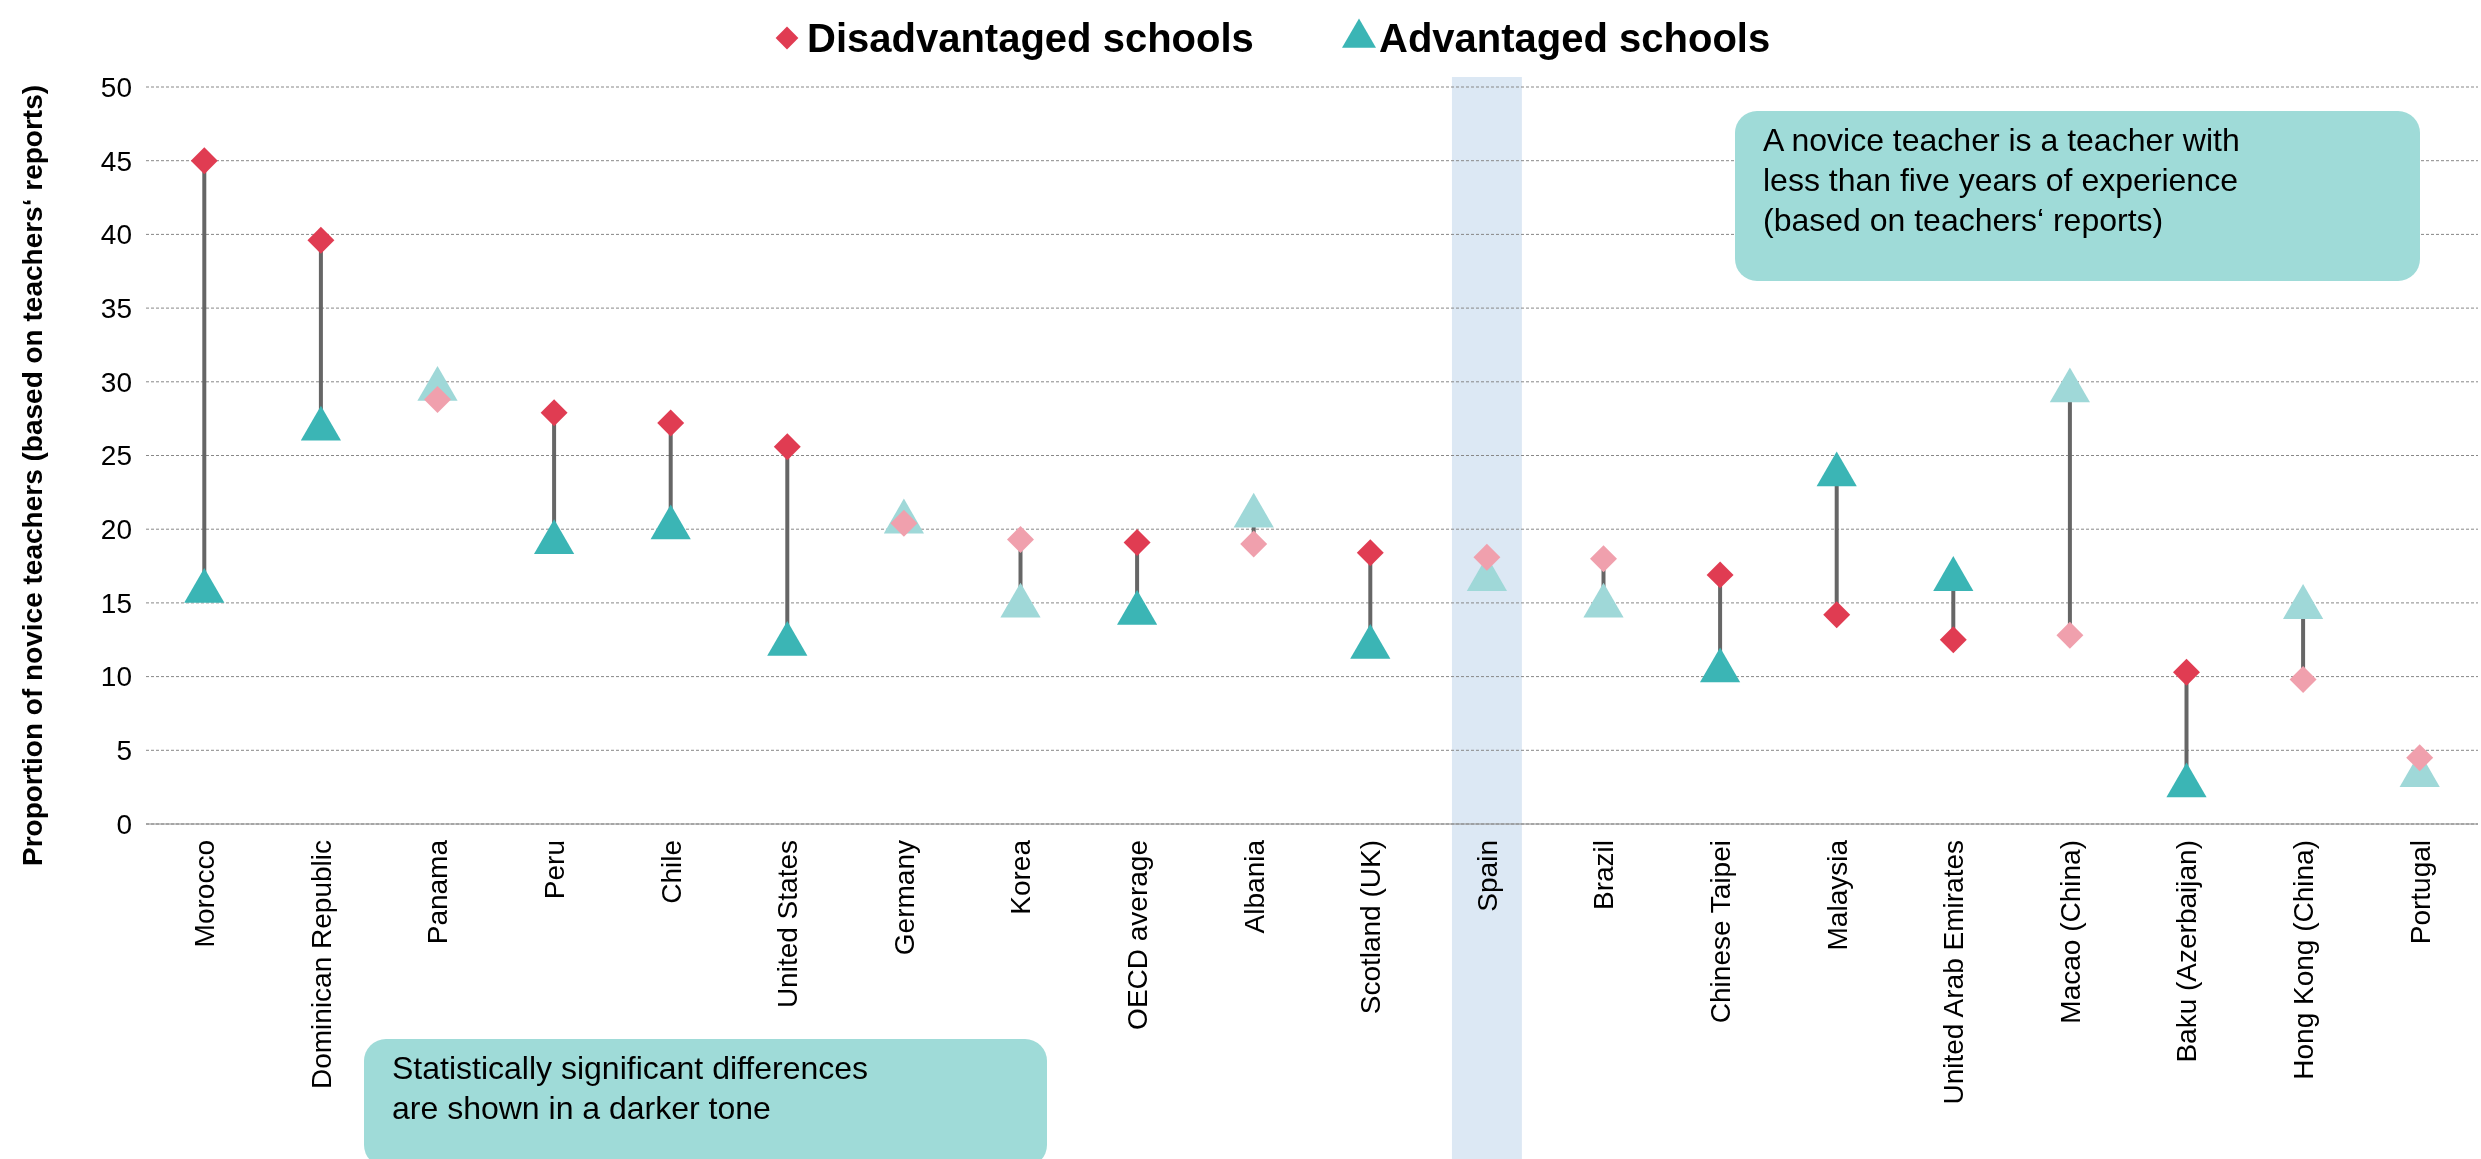 This screenshot has width=2481, height=1159. What do you see at coordinates (116, 161) in the screenshot?
I see `y-tick-label: 45` at bounding box center [116, 161].